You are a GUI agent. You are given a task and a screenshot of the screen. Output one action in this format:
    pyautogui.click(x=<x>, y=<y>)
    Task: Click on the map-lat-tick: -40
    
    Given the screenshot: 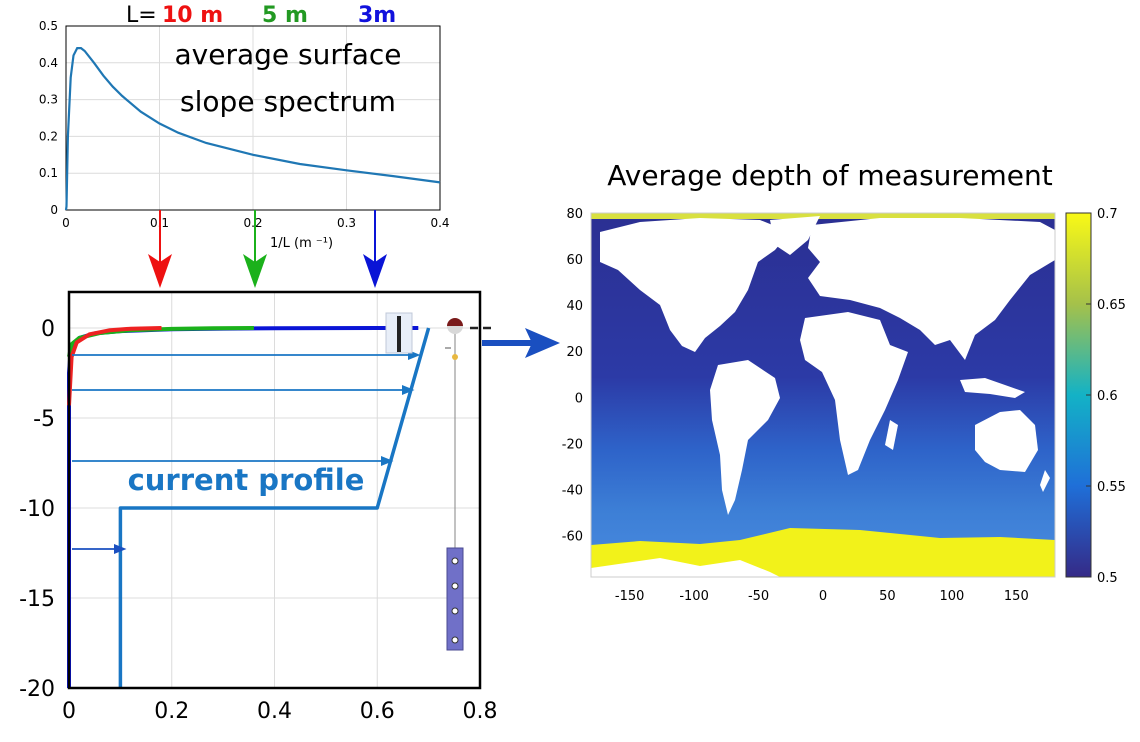 What is the action you would take?
    pyautogui.click(x=572, y=490)
    